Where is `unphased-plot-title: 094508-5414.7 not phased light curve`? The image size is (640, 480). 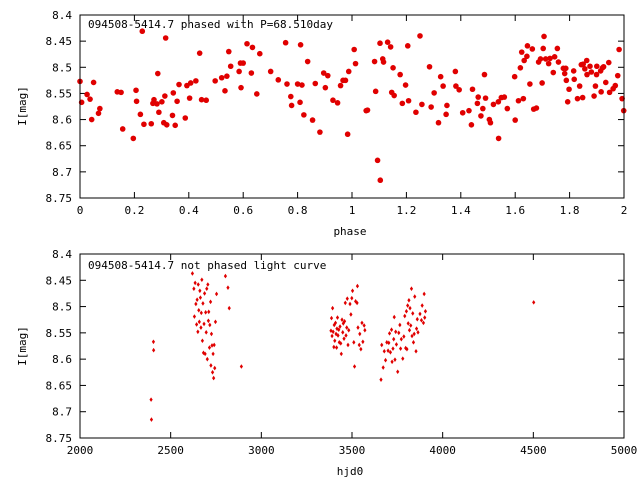 unphased-plot-title: 094508-5414.7 not phased light curve is located at coordinates (207, 265).